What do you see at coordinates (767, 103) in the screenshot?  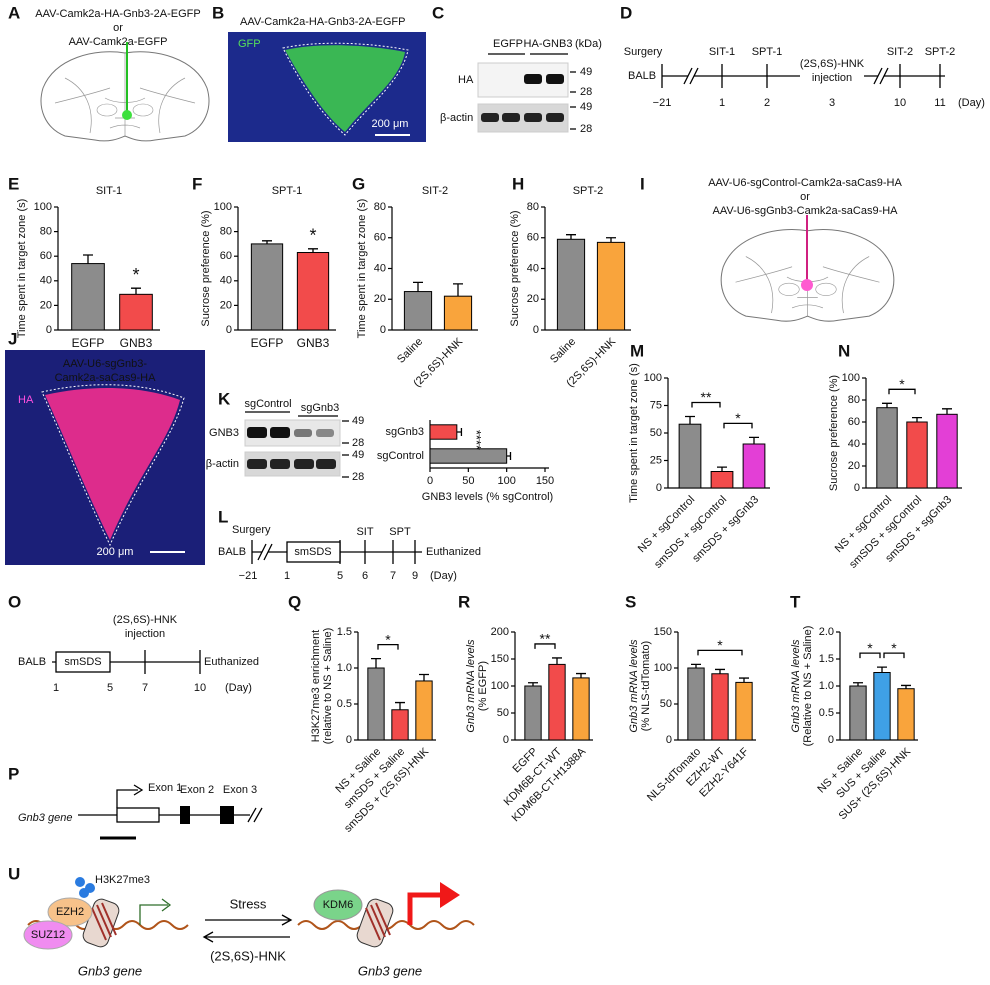 I see `day: 2` at bounding box center [767, 103].